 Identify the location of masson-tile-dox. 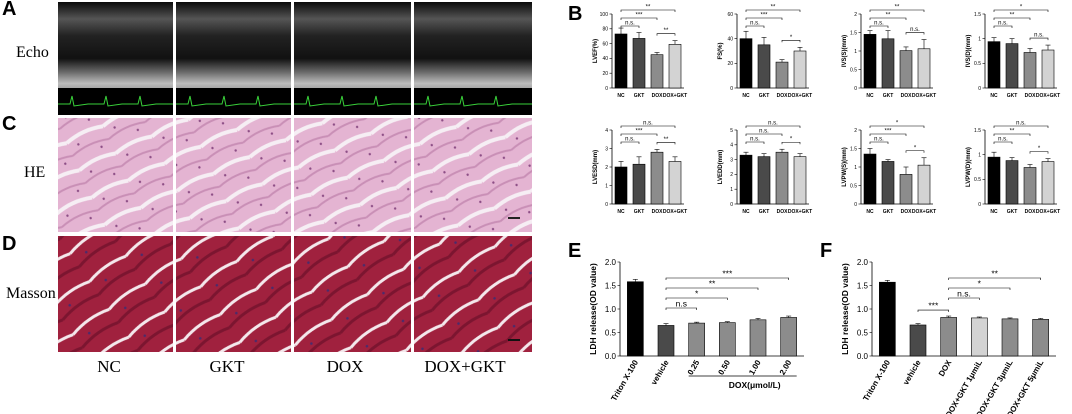
(352, 294).